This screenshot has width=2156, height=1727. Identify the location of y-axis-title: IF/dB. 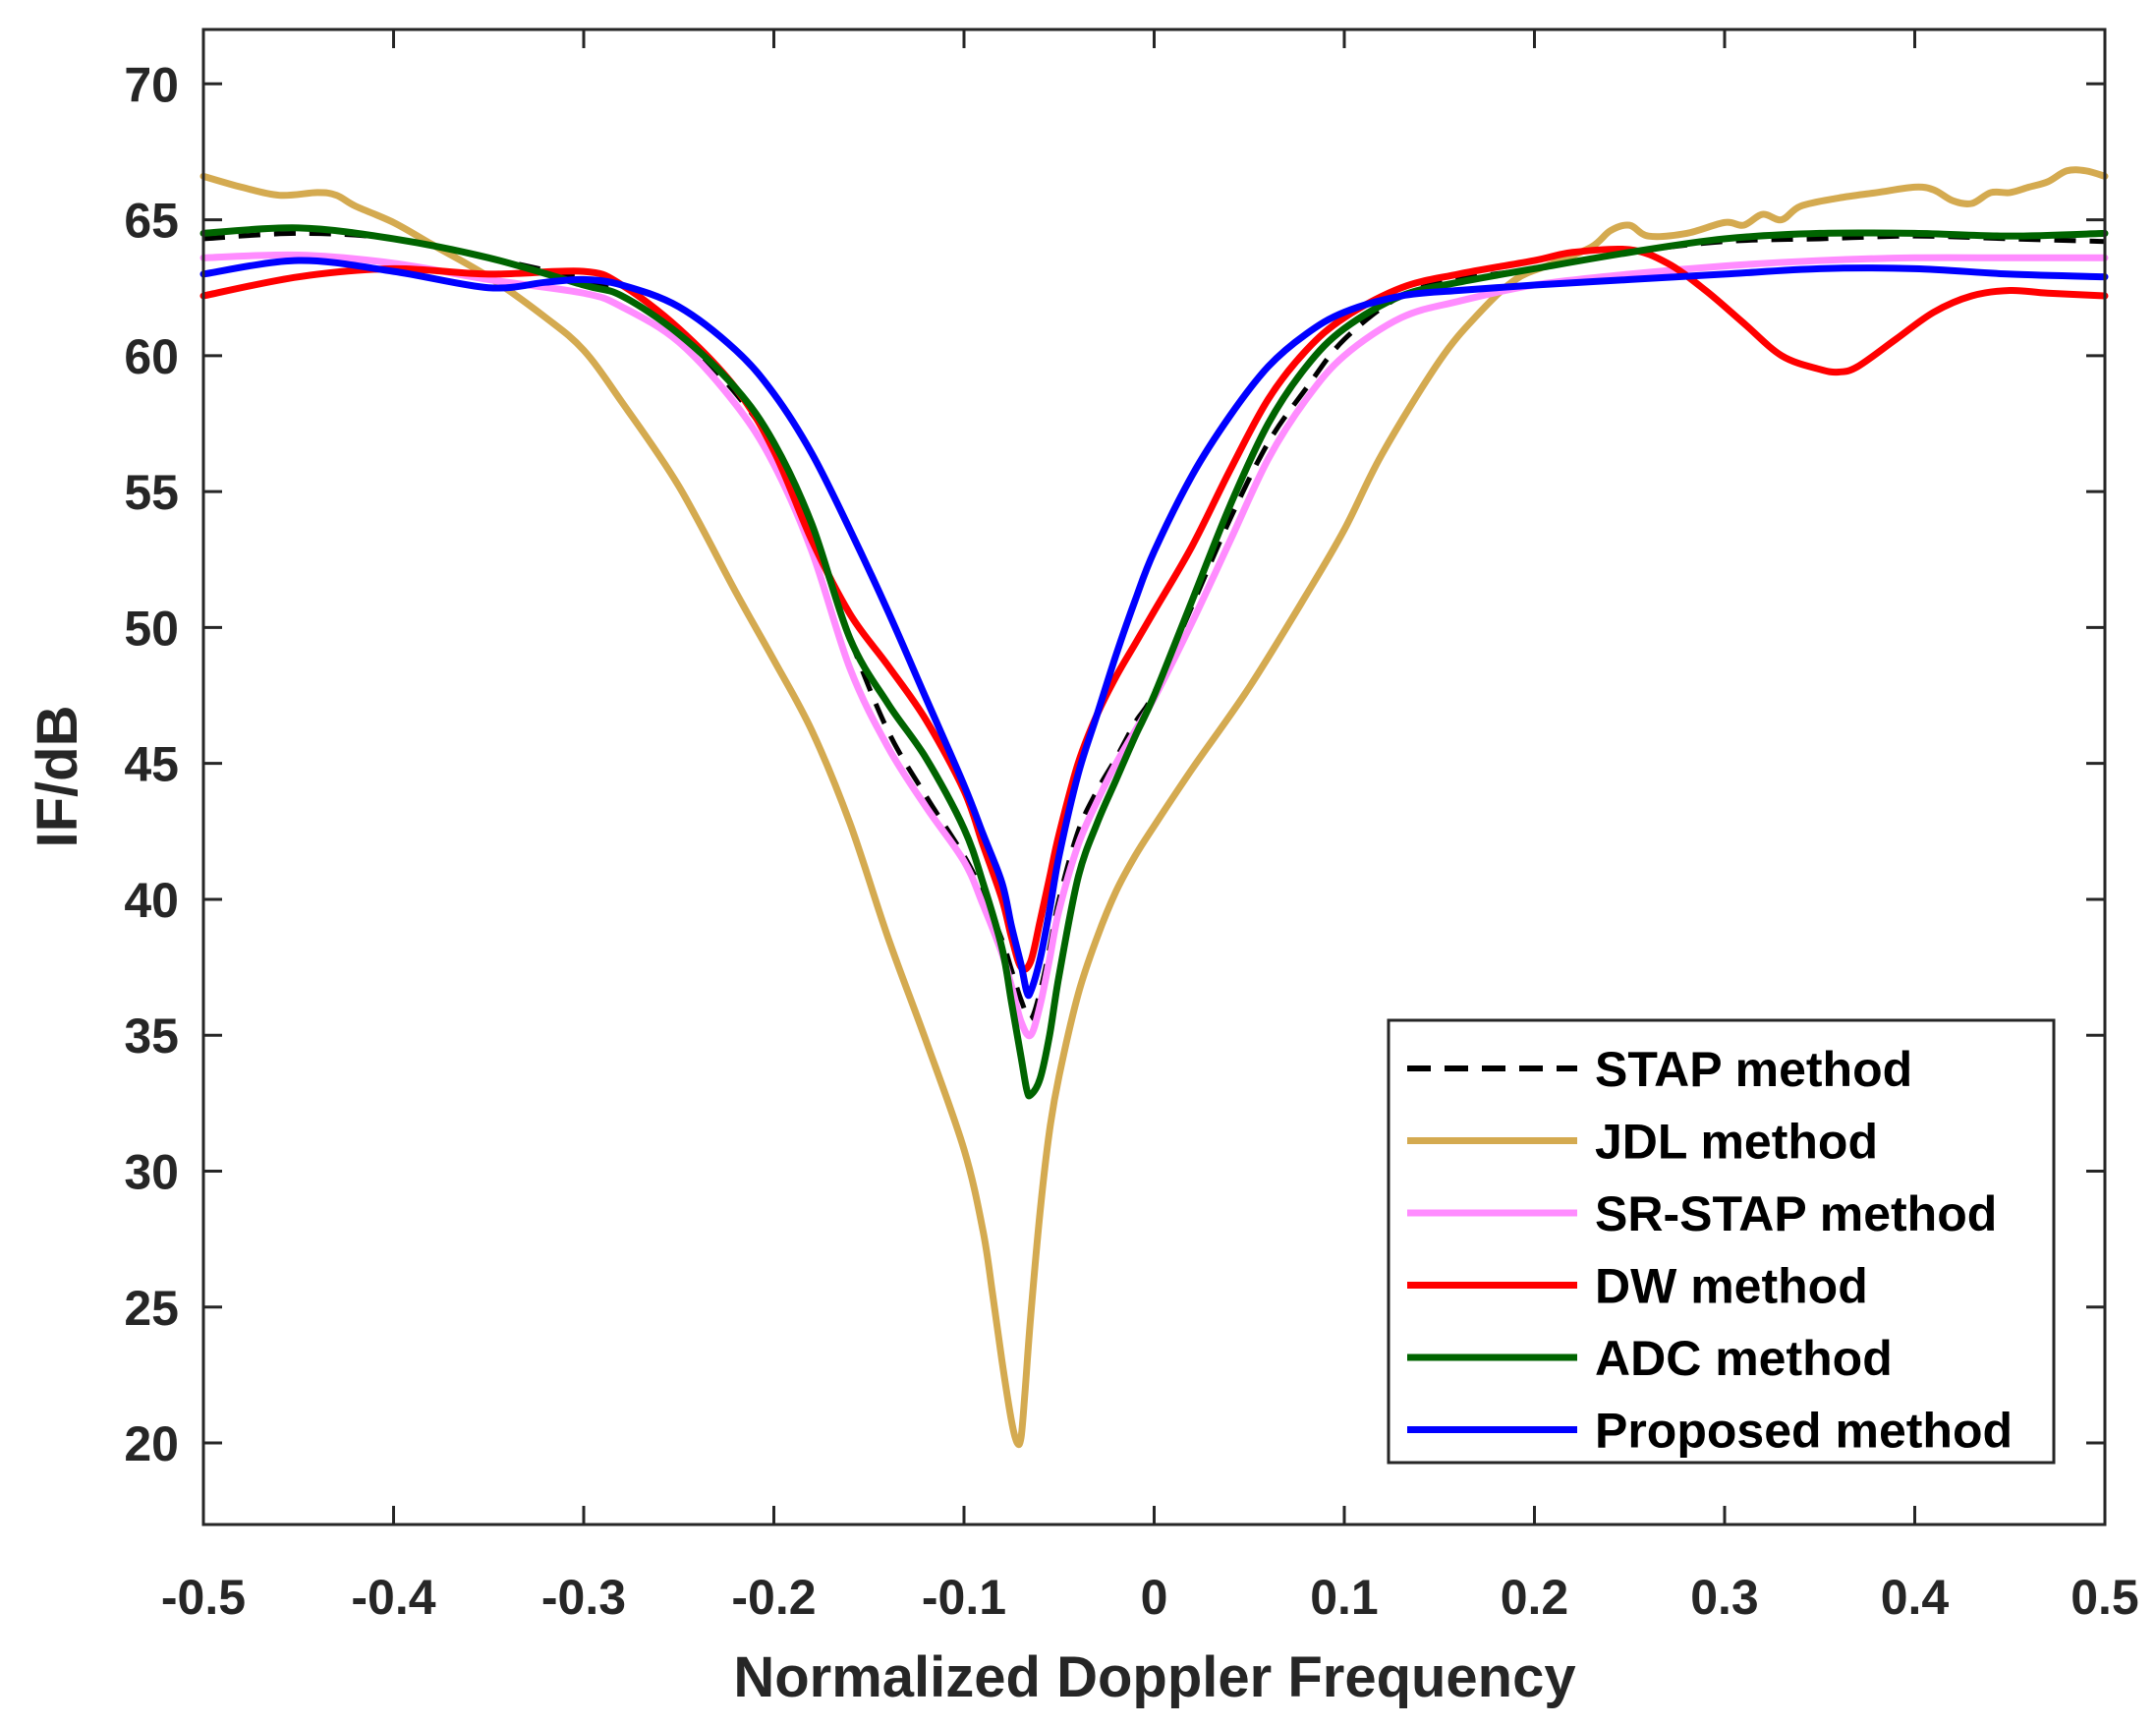
(57, 777).